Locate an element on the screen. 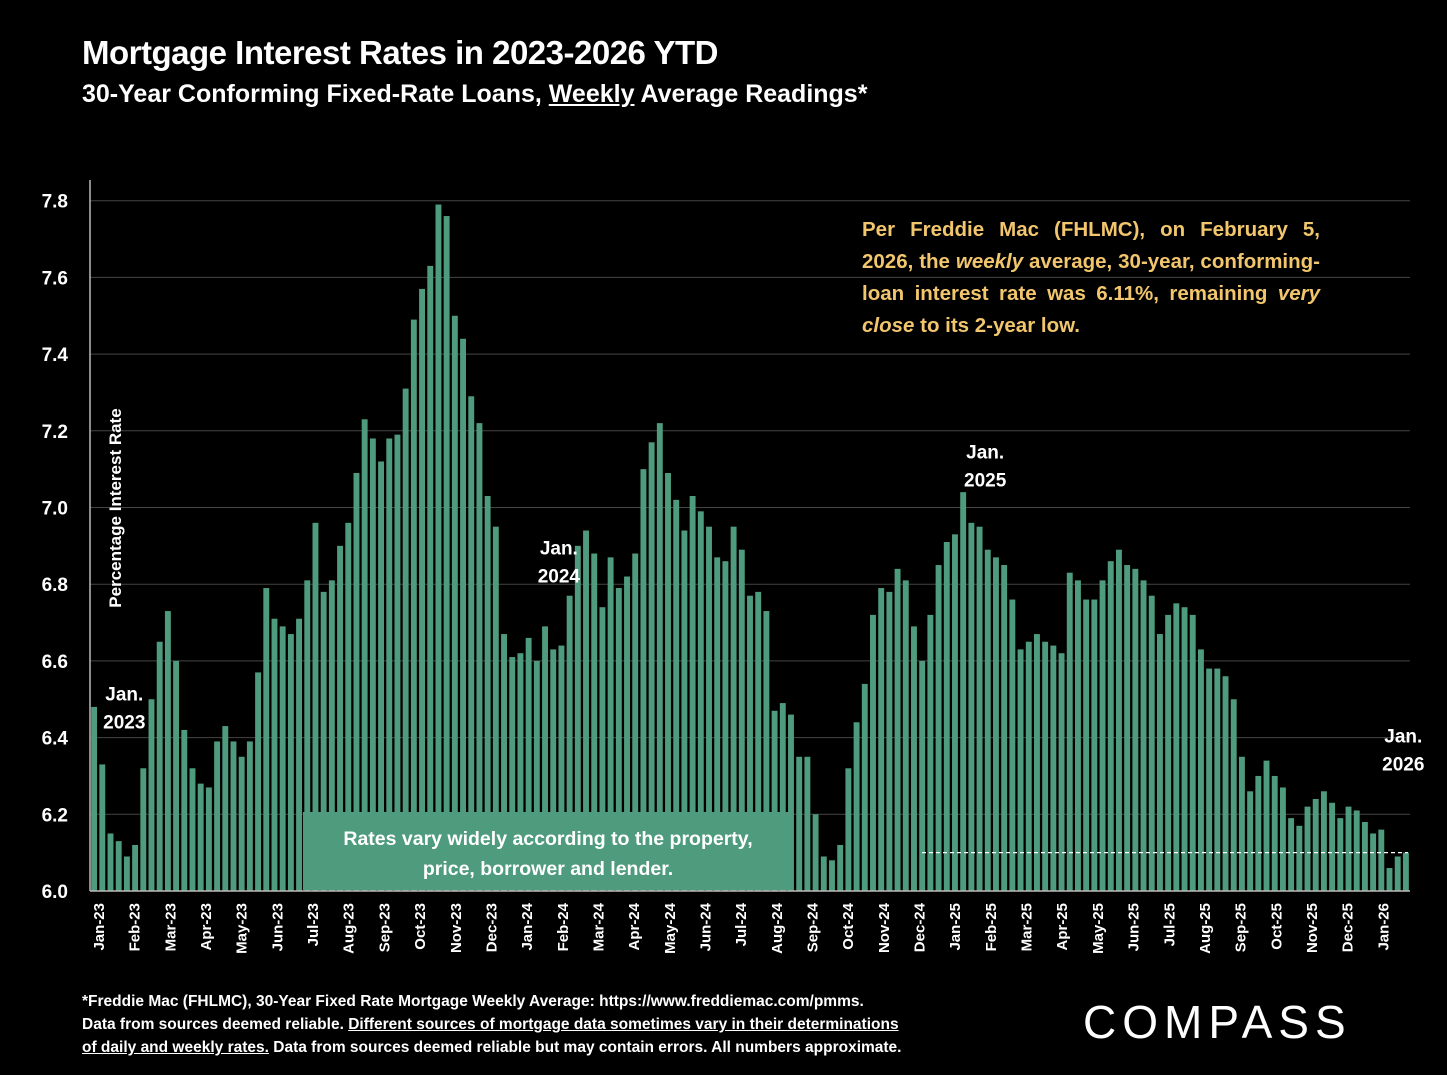 The width and height of the screenshot is (1447, 1075). x-tick-label: Jun-24 is located at coordinates (705, 926).